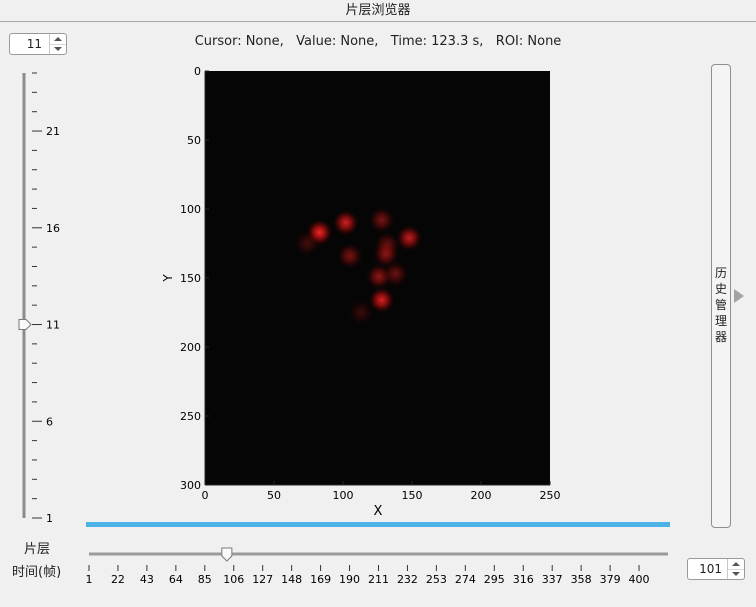 This screenshot has width=756, height=607. What do you see at coordinates (552, 579) in the screenshot?
I see `frame-tick-label: 337` at bounding box center [552, 579].